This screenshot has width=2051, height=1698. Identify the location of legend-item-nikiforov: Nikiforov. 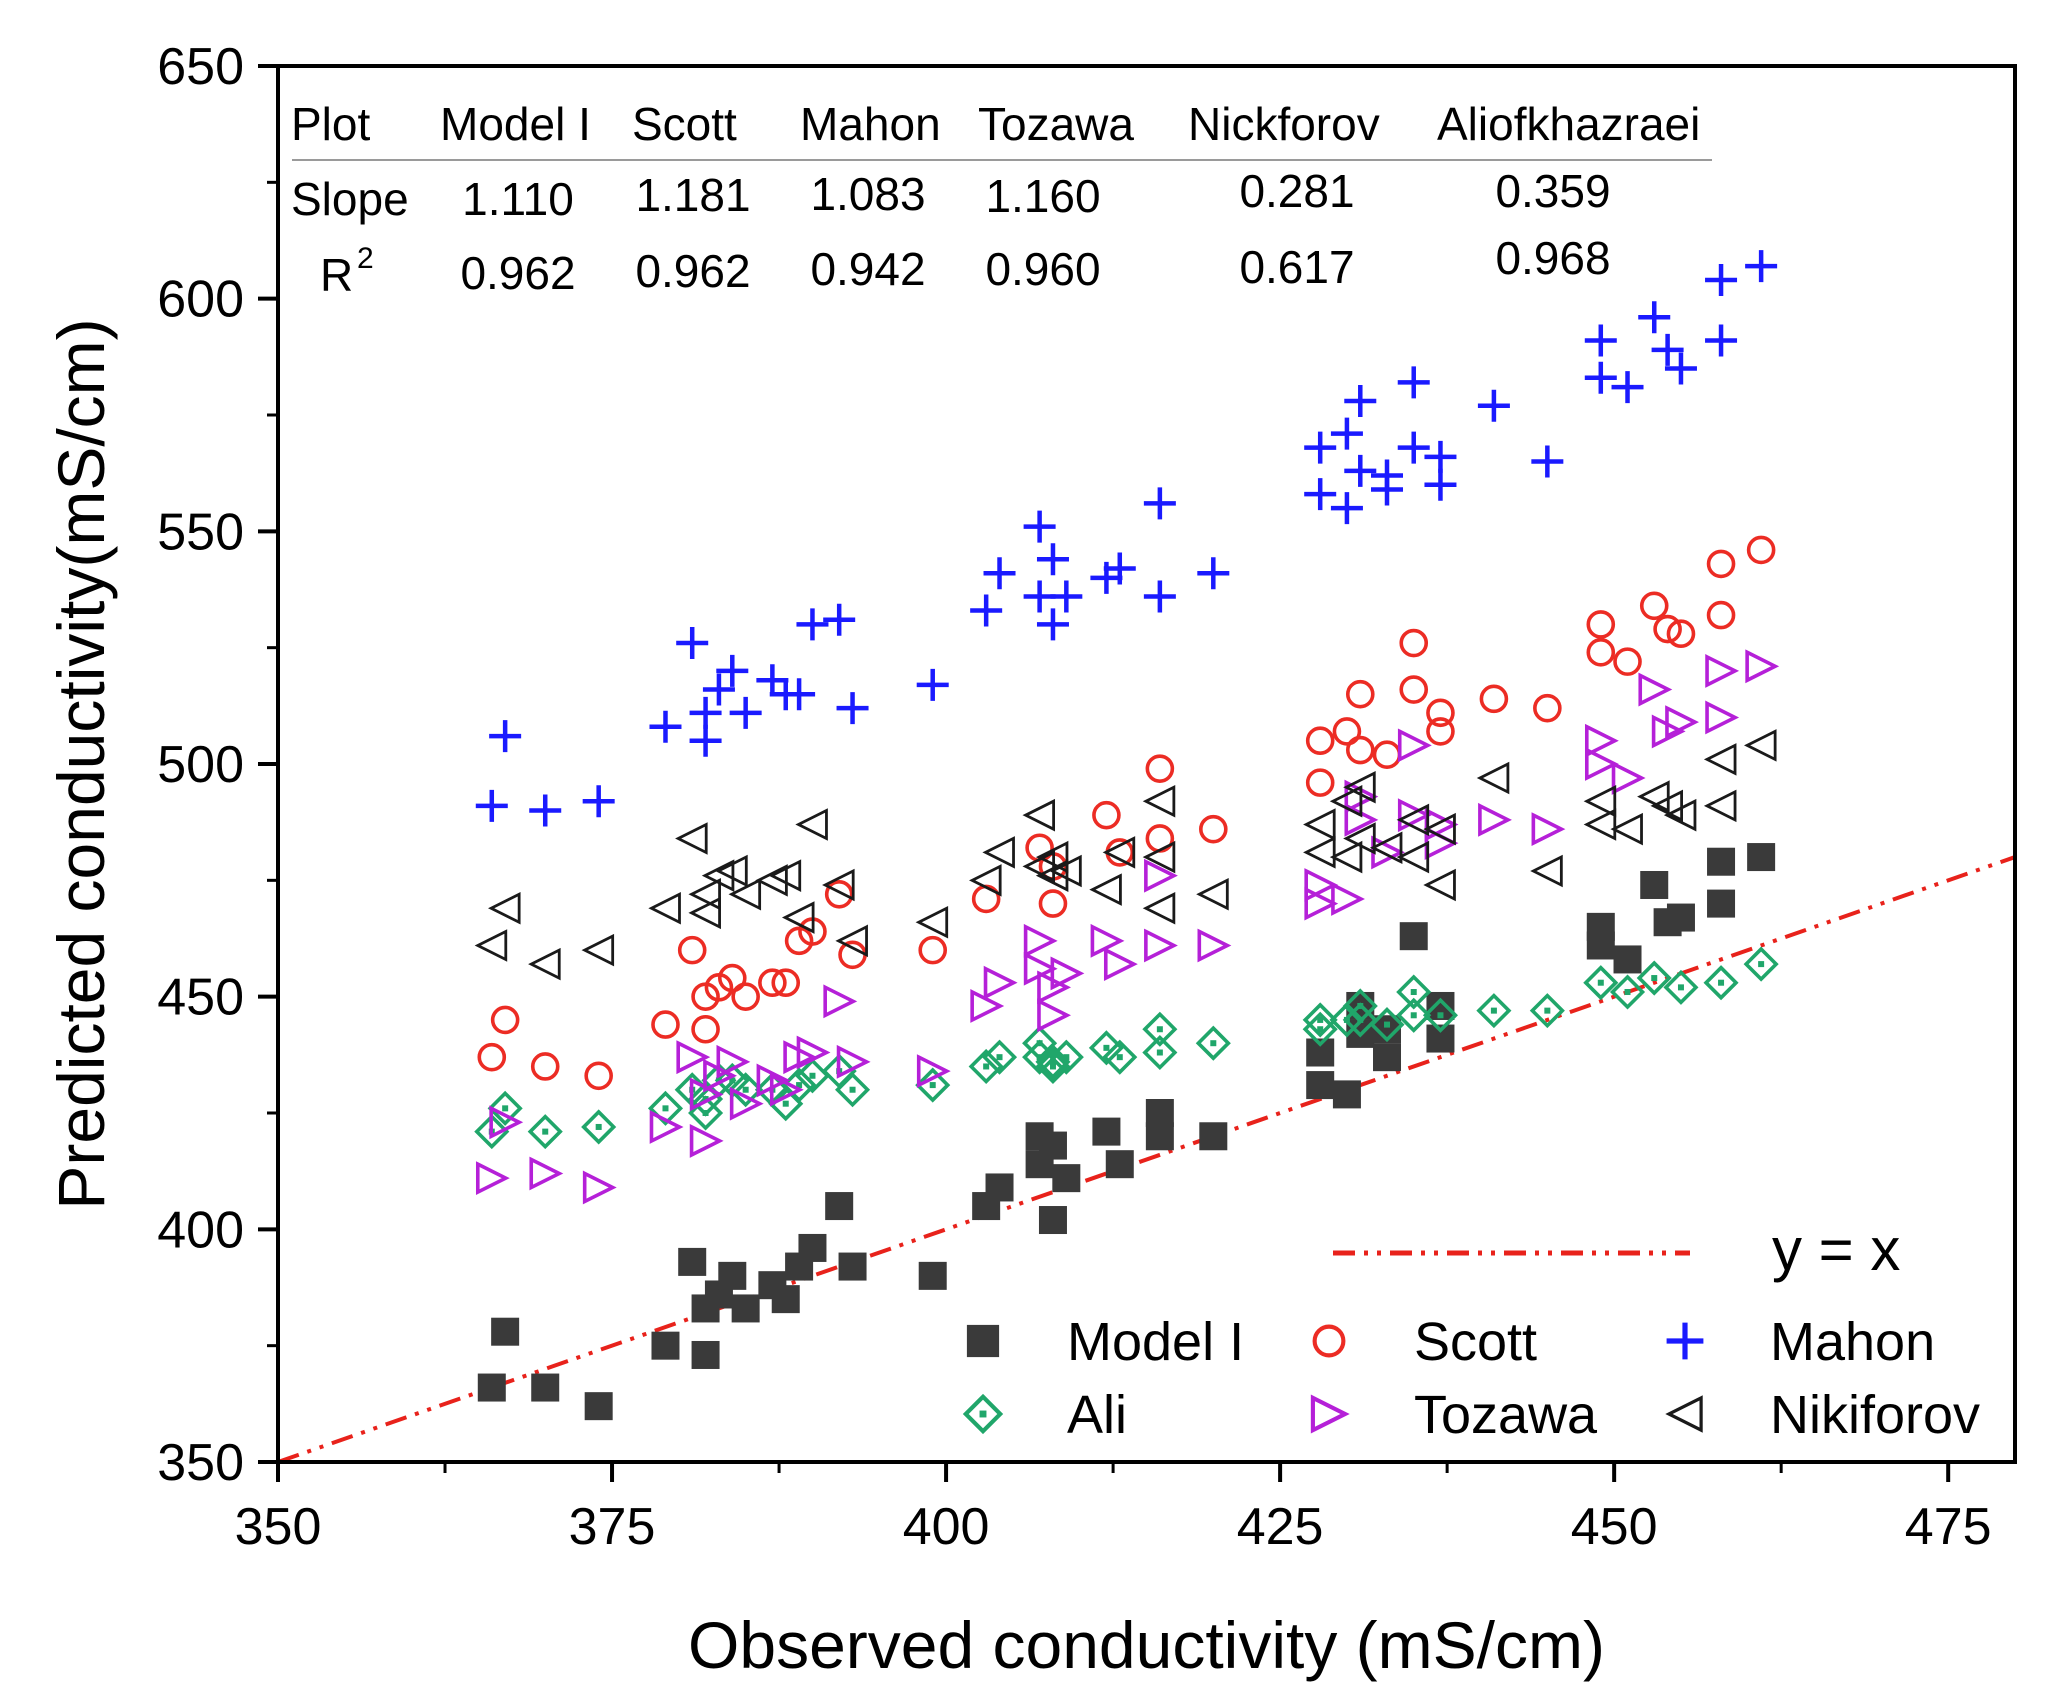
(1822, 1415).